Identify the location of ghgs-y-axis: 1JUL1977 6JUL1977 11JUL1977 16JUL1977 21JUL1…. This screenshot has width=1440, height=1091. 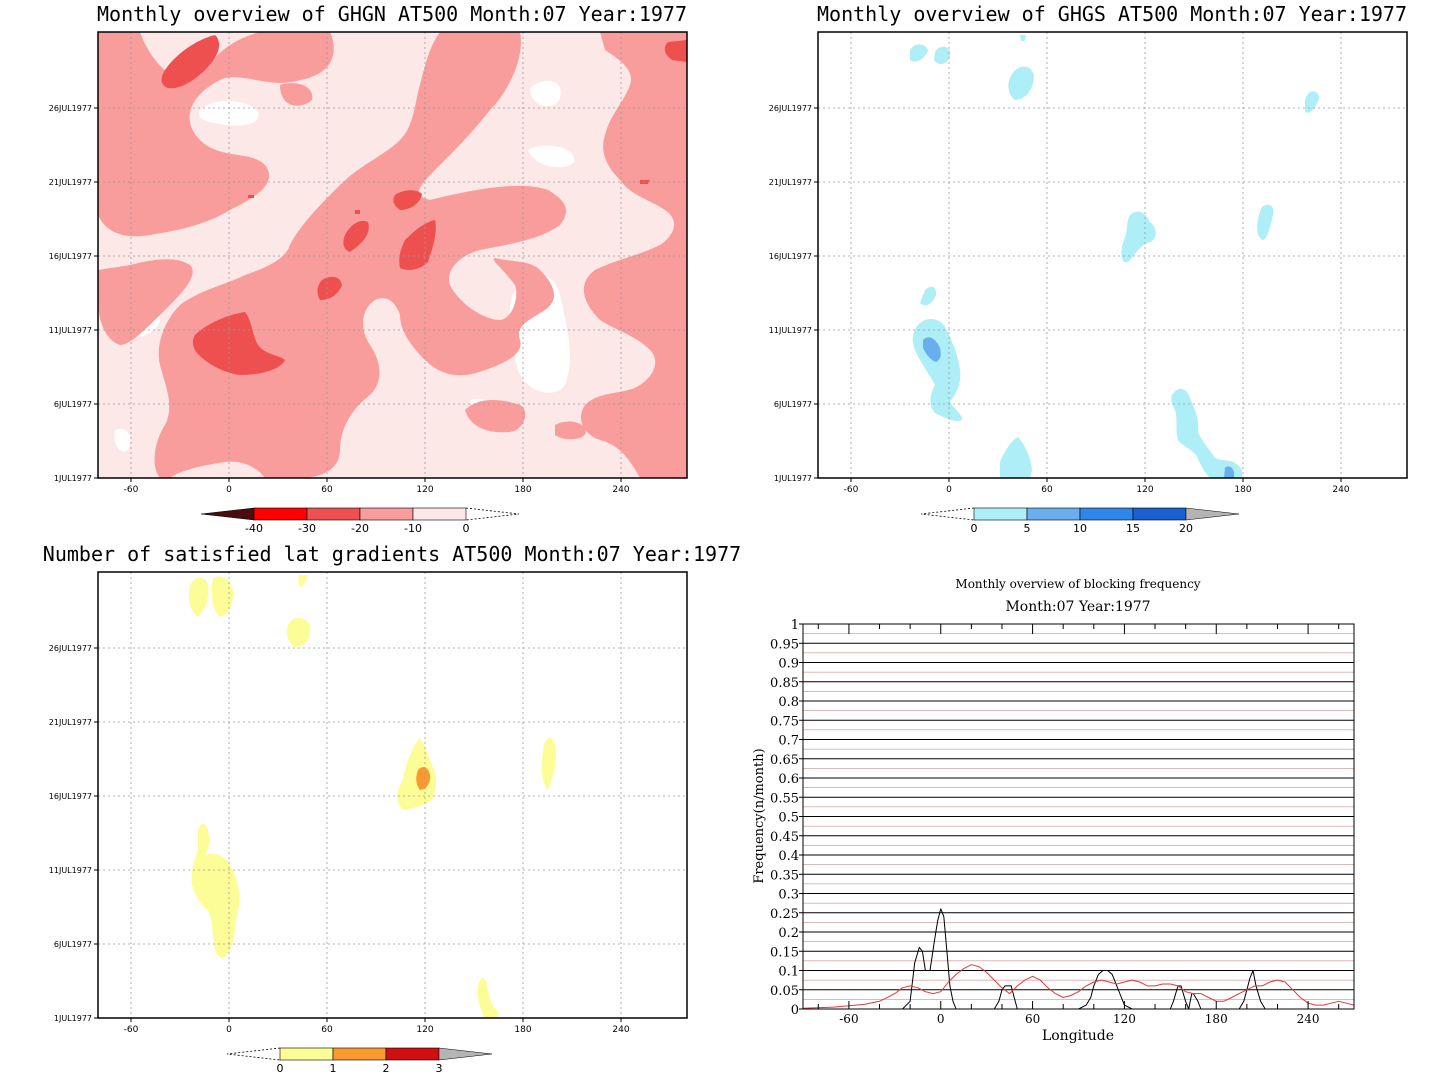
(793, 293).